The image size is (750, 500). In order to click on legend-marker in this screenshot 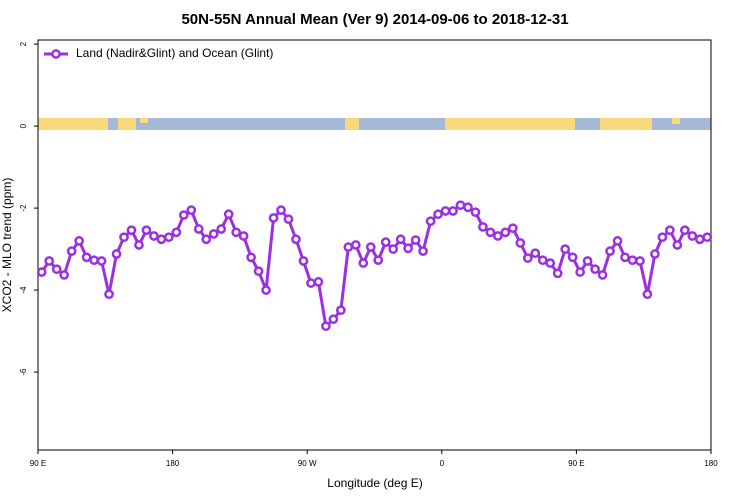, I will do `click(56, 54)`.